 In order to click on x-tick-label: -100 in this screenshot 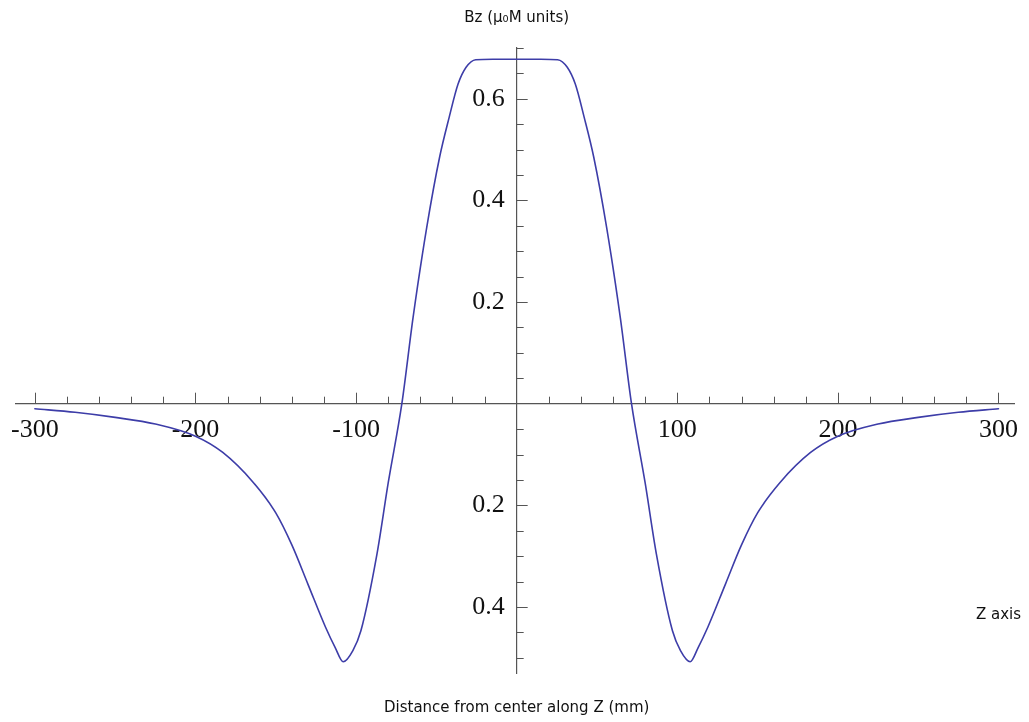, I will do `click(356, 429)`.